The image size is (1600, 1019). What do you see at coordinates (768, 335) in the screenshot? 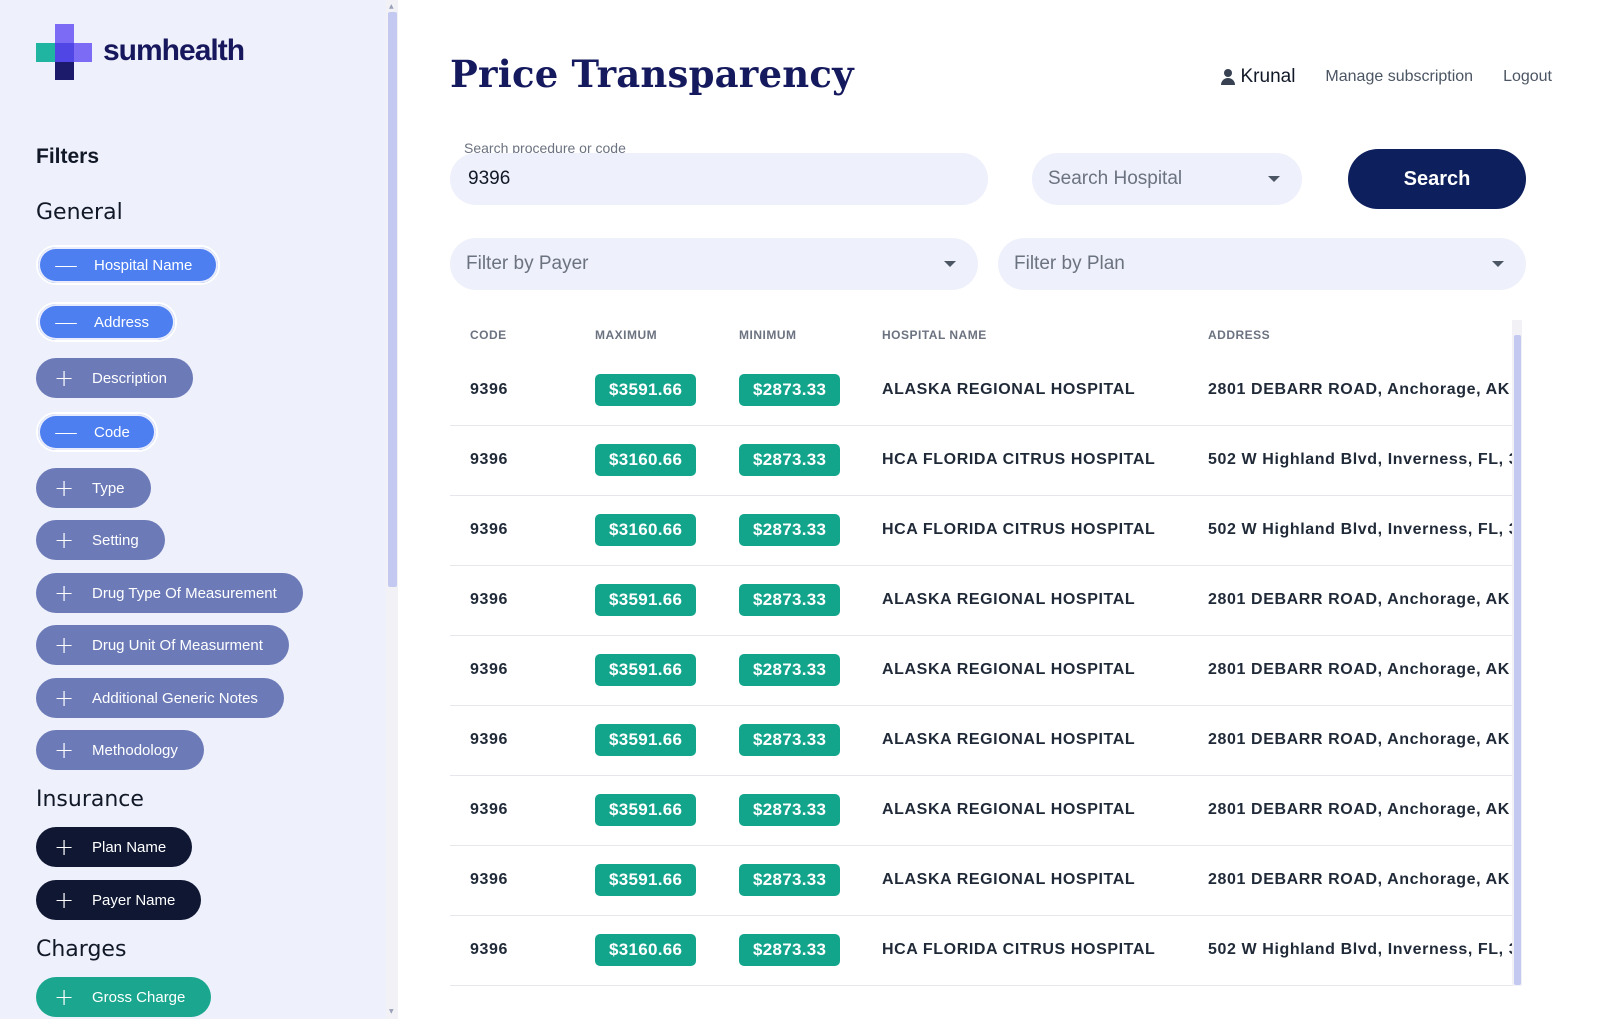
I see `column-header-minimum: MINIMUM` at bounding box center [768, 335].